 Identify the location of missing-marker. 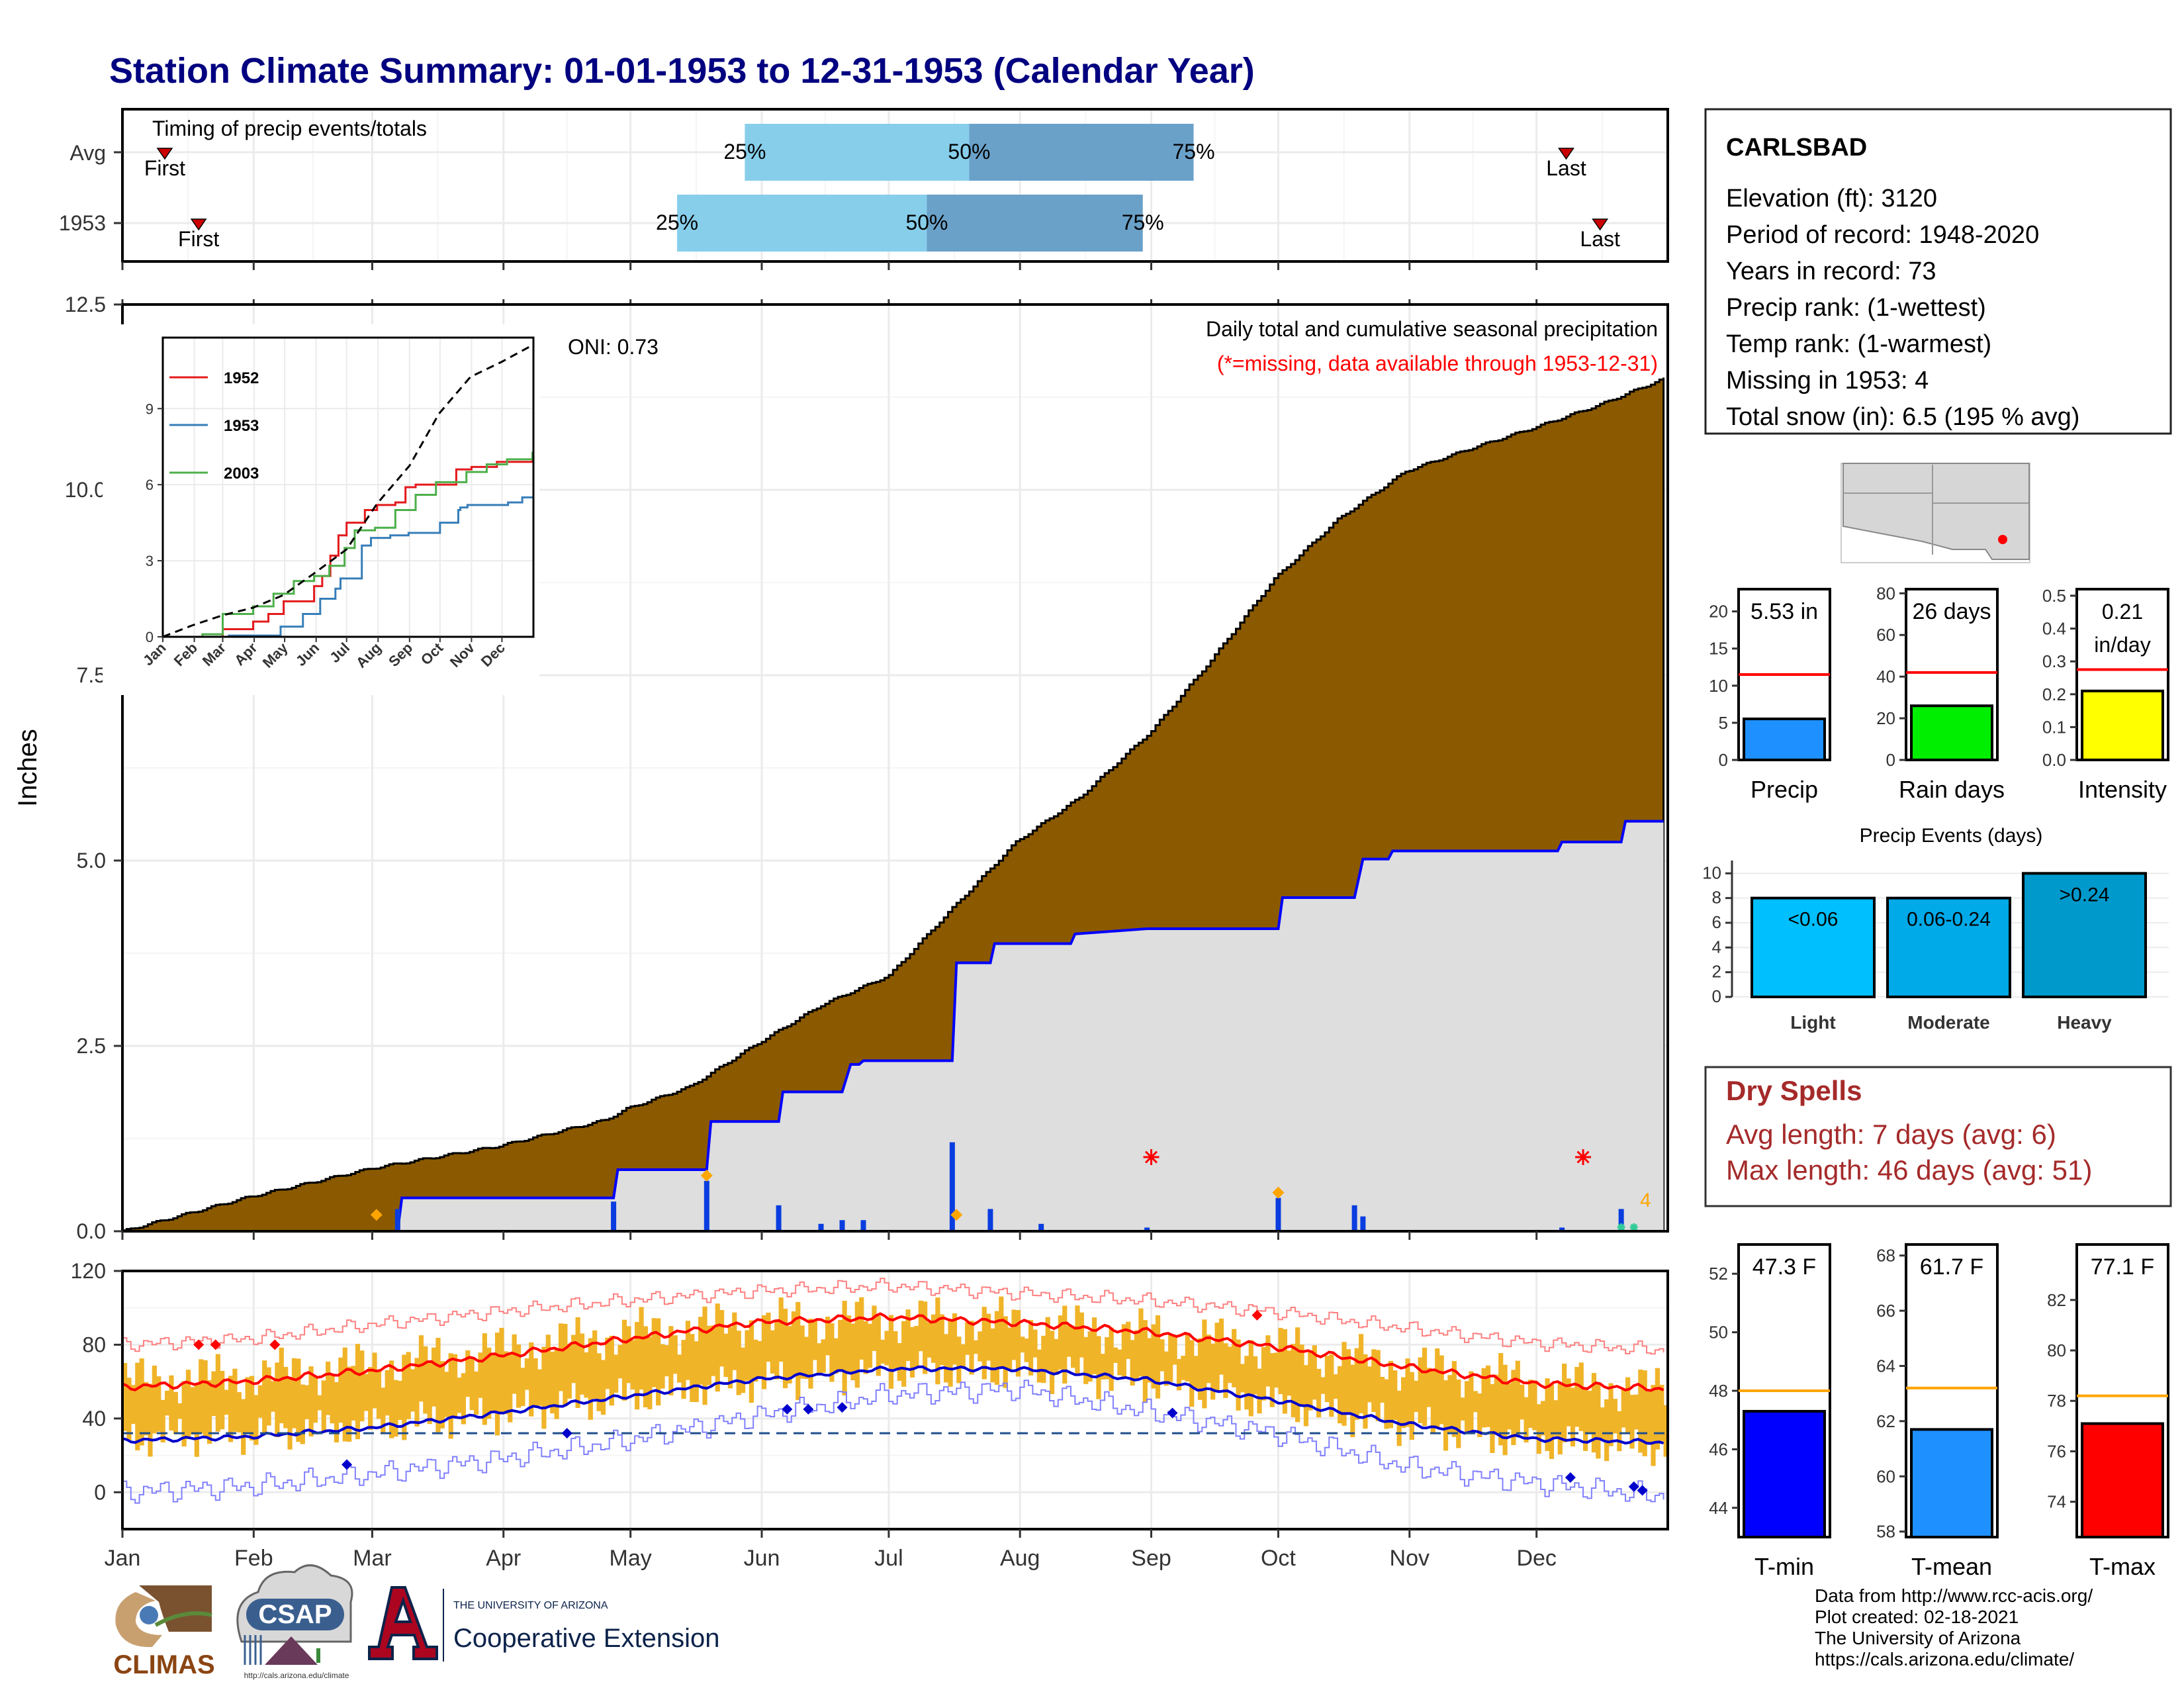
(1633, 1227).